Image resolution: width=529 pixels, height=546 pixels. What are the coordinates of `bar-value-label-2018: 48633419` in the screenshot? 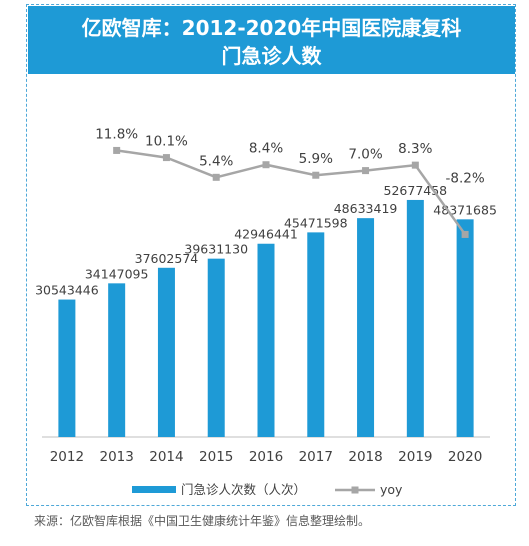 It's located at (366, 208).